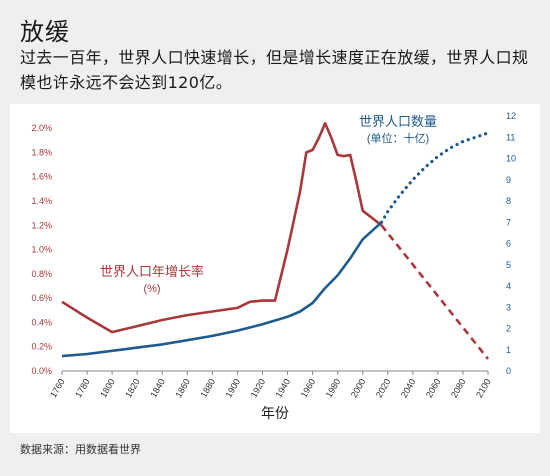 The height and width of the screenshot is (476, 550). Describe the element at coordinates (151, 289) in the screenshot. I see `growth-rate-unit-label: (%)` at that location.